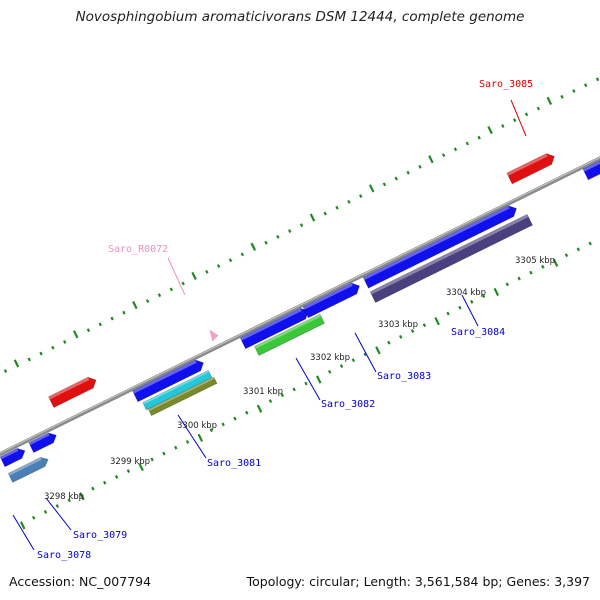 The height and width of the screenshot is (600, 600). I want to click on gene-label-saro-3082: Saro_3082, so click(348, 404).